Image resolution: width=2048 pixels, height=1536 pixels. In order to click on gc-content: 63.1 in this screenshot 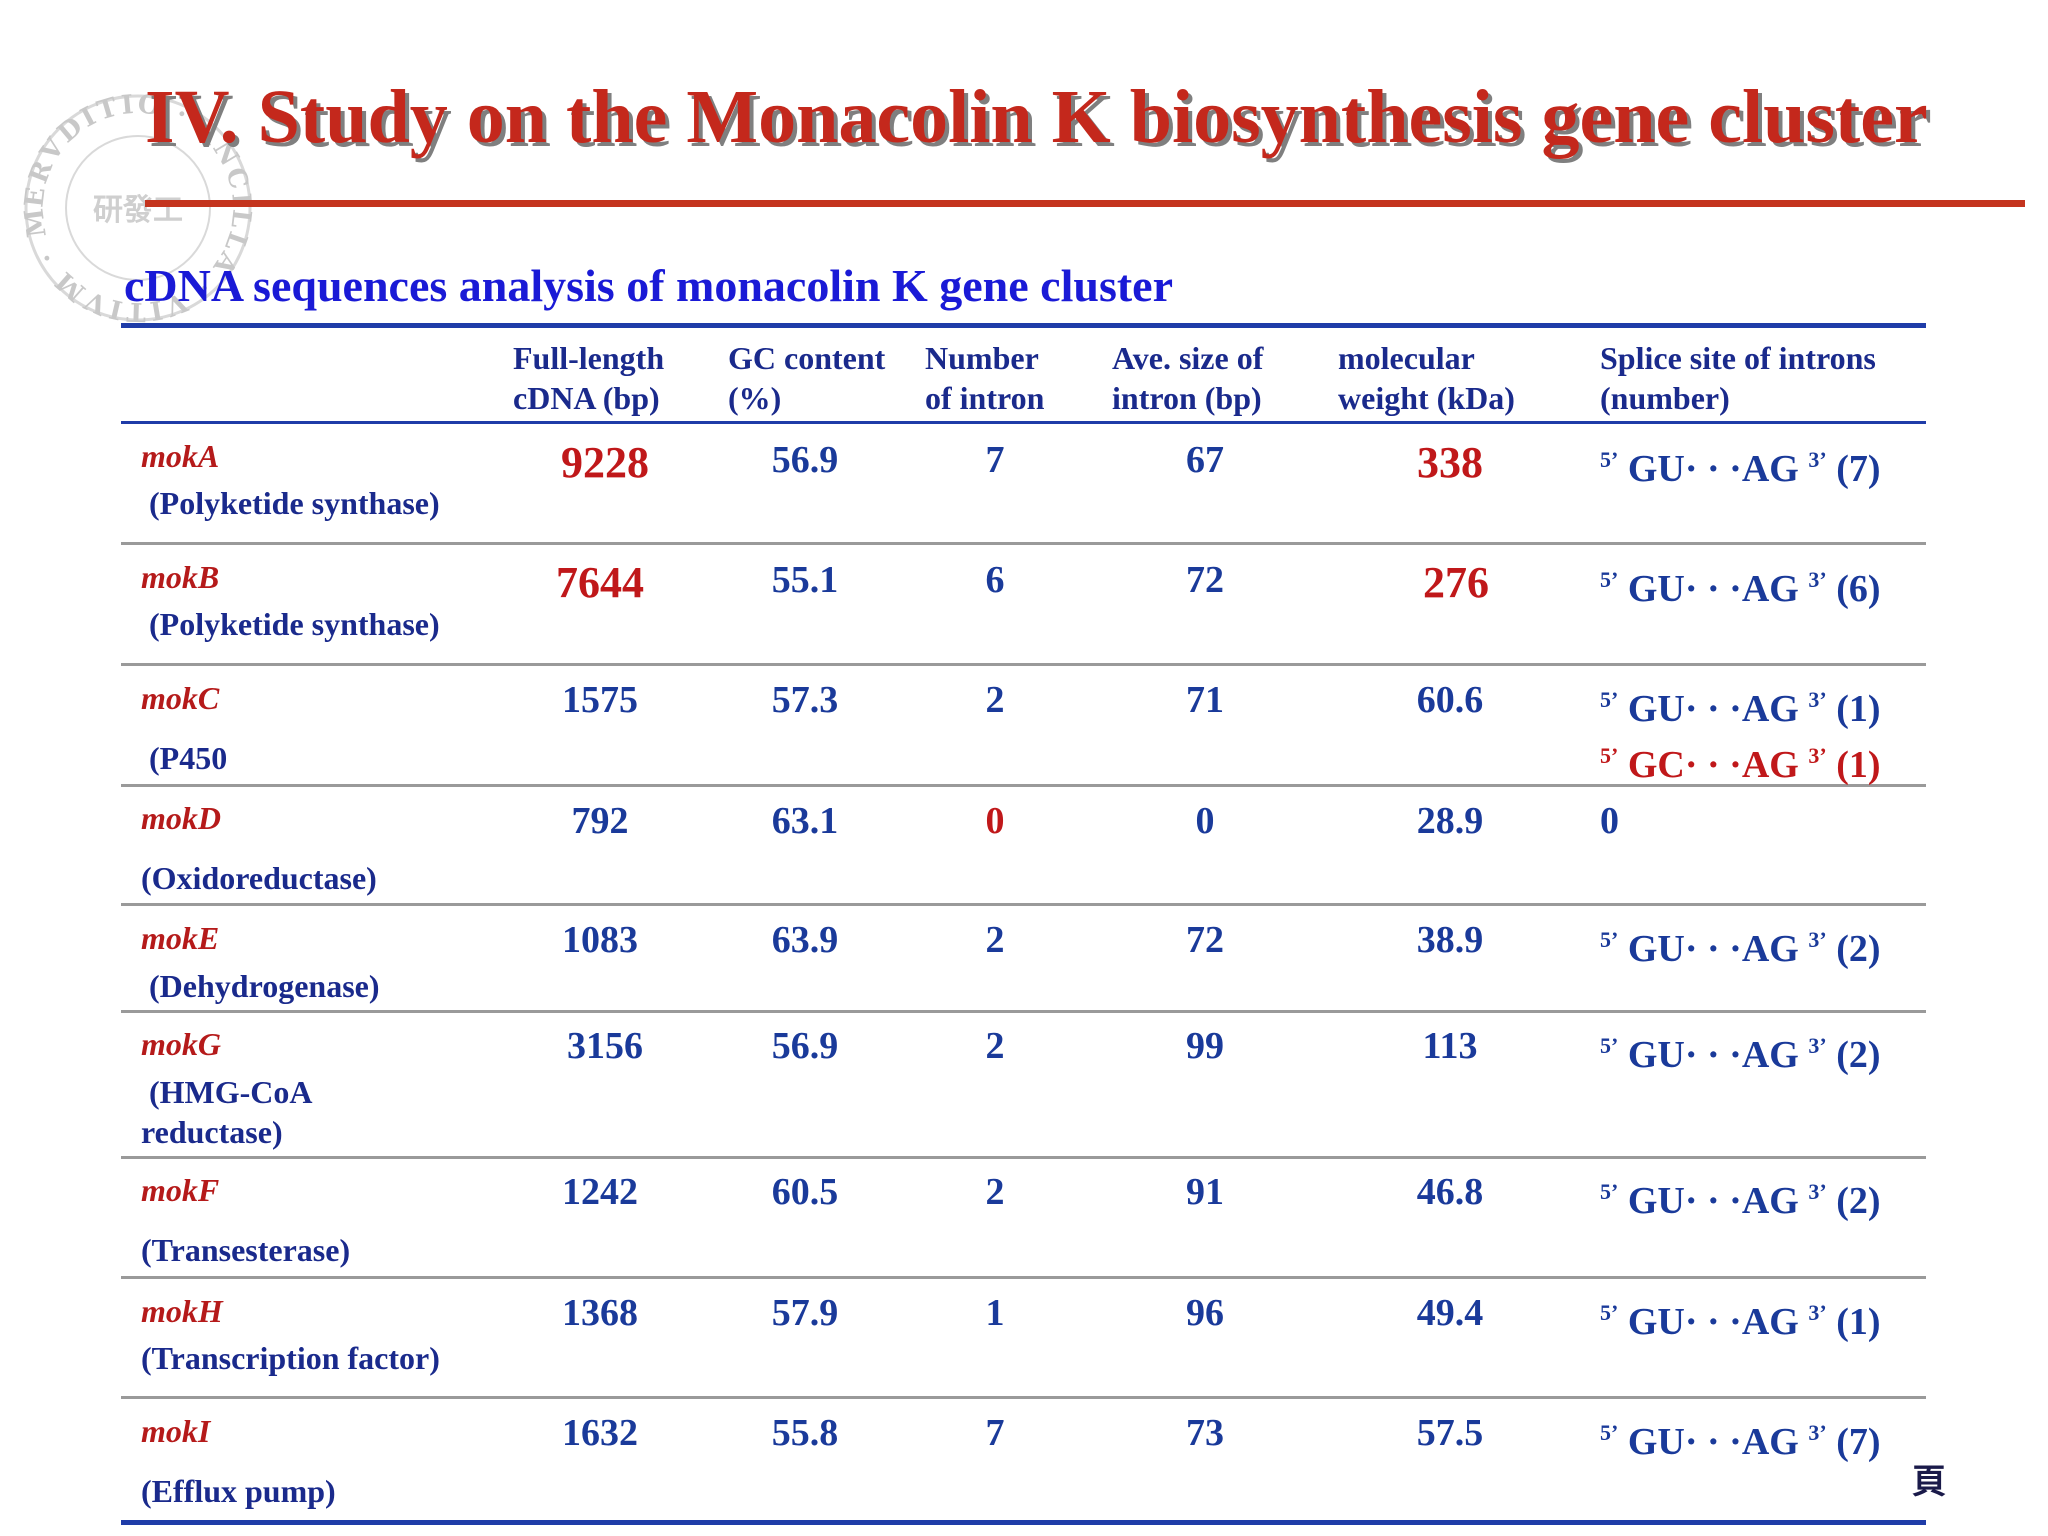, I will do `click(805, 821)`.